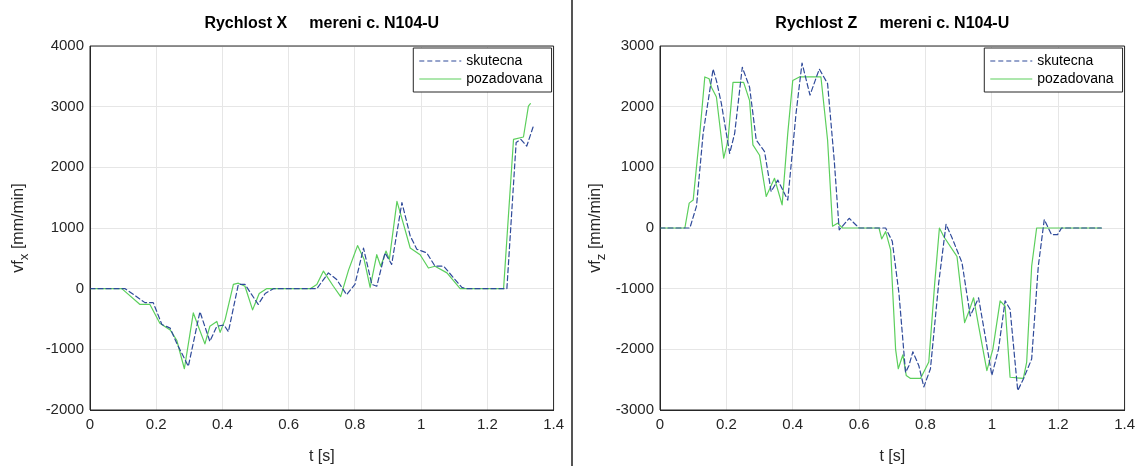 Image resolution: width=1141 pixels, height=466 pixels. Describe the element at coordinates (634, 409) in the screenshot. I see `y-tick-label: -3000` at that location.